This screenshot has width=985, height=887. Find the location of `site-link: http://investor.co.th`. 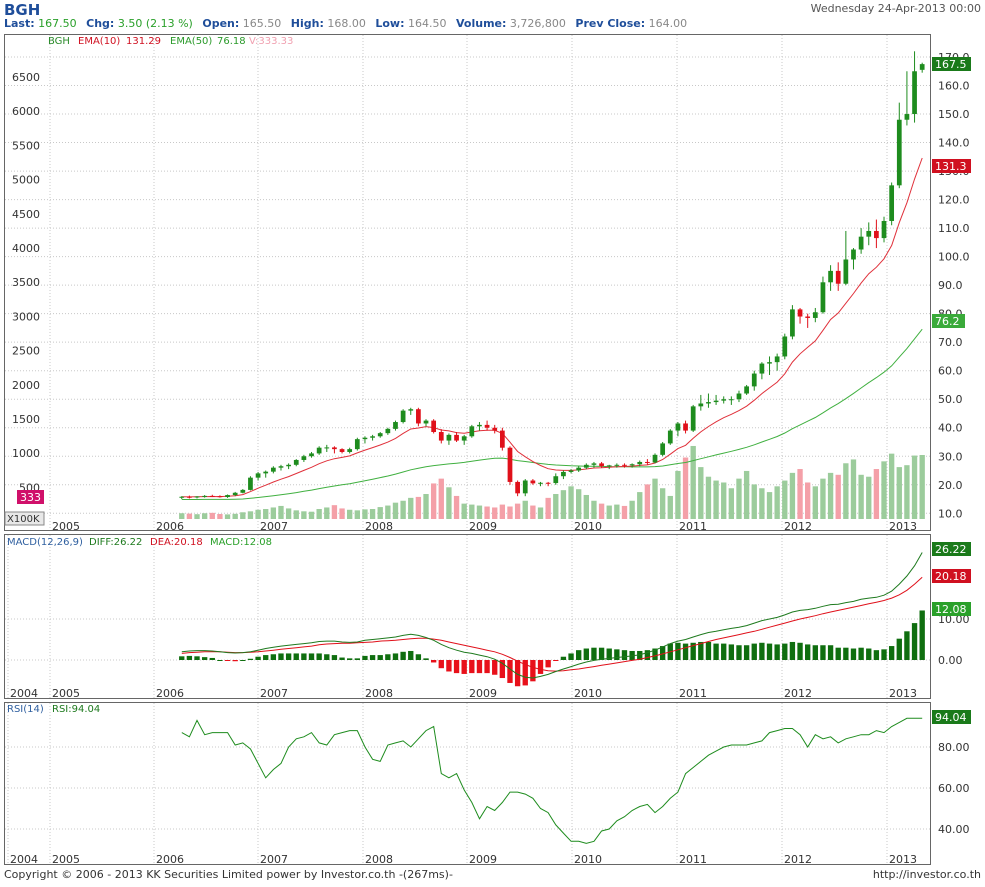

site-link: http://investor.co.th is located at coordinates (926, 874).